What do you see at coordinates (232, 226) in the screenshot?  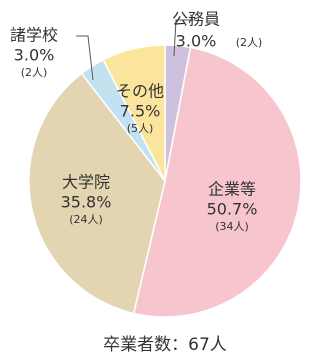 I see `slice-count: (34人)` at bounding box center [232, 226].